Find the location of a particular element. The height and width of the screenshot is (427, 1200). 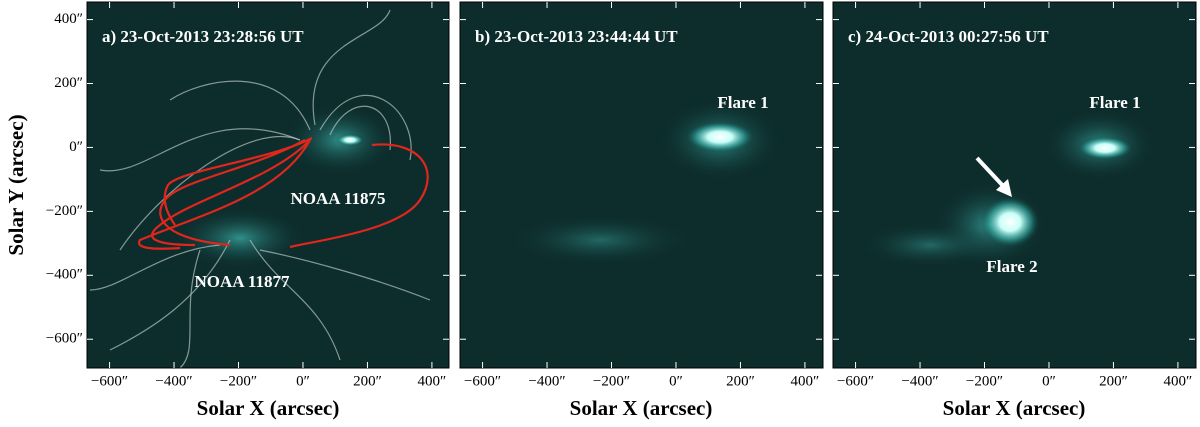

y-tick-label: −600″ is located at coordinates (64, 339).